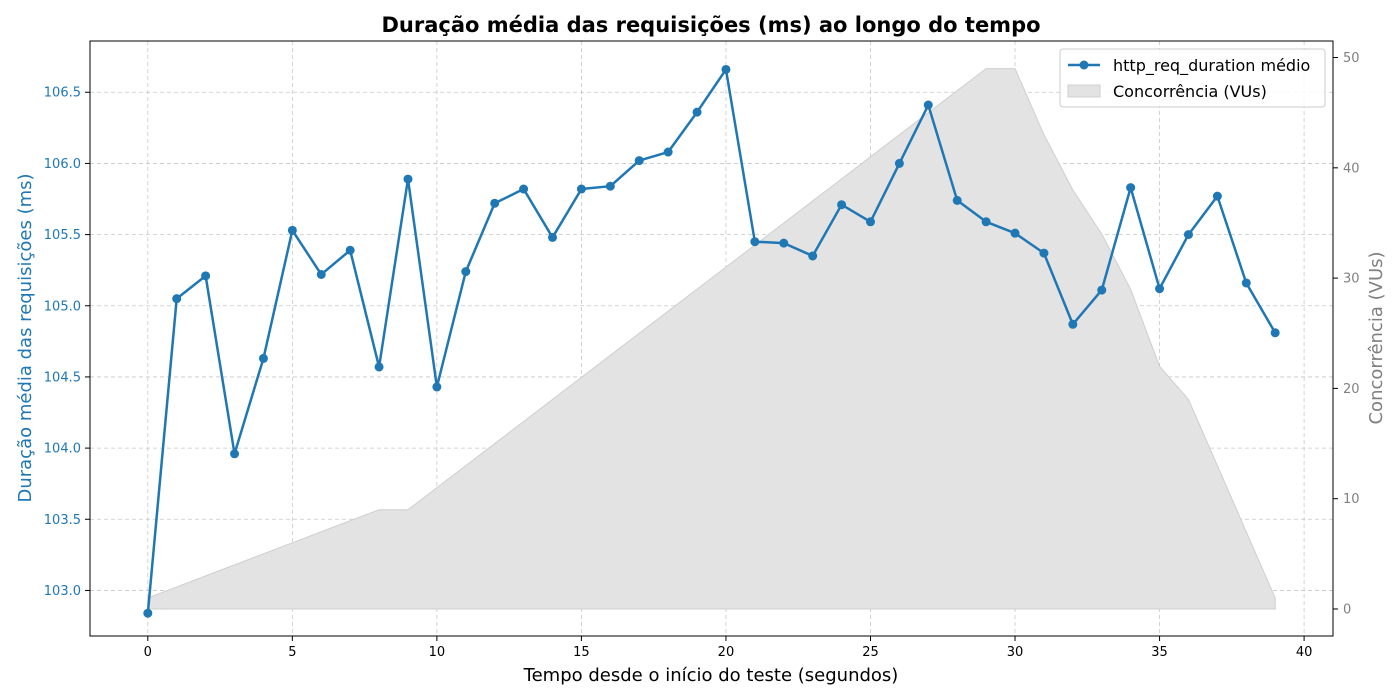  Describe the element at coordinates (1084, 65) in the screenshot. I see `legend-marker-swatch` at that location.